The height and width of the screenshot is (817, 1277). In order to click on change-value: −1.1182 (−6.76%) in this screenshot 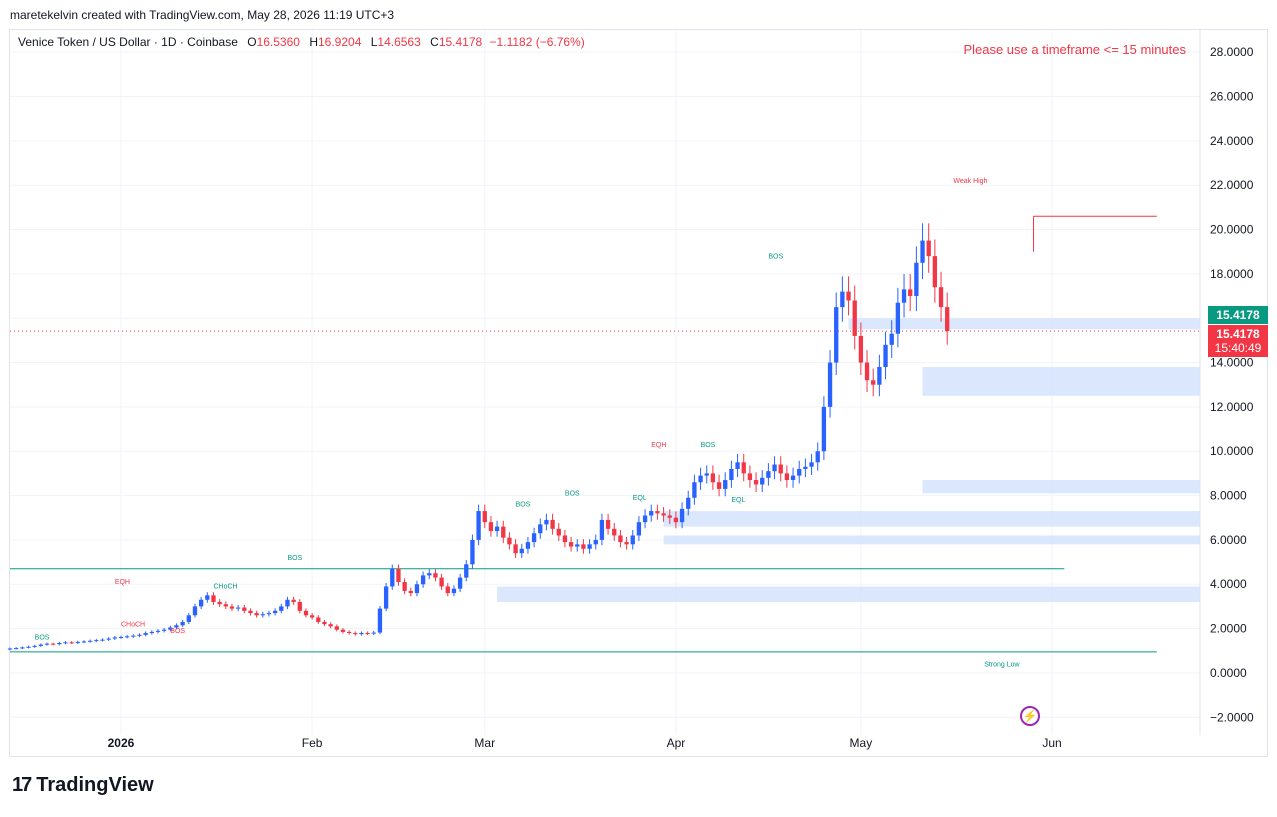, I will do `click(537, 42)`.